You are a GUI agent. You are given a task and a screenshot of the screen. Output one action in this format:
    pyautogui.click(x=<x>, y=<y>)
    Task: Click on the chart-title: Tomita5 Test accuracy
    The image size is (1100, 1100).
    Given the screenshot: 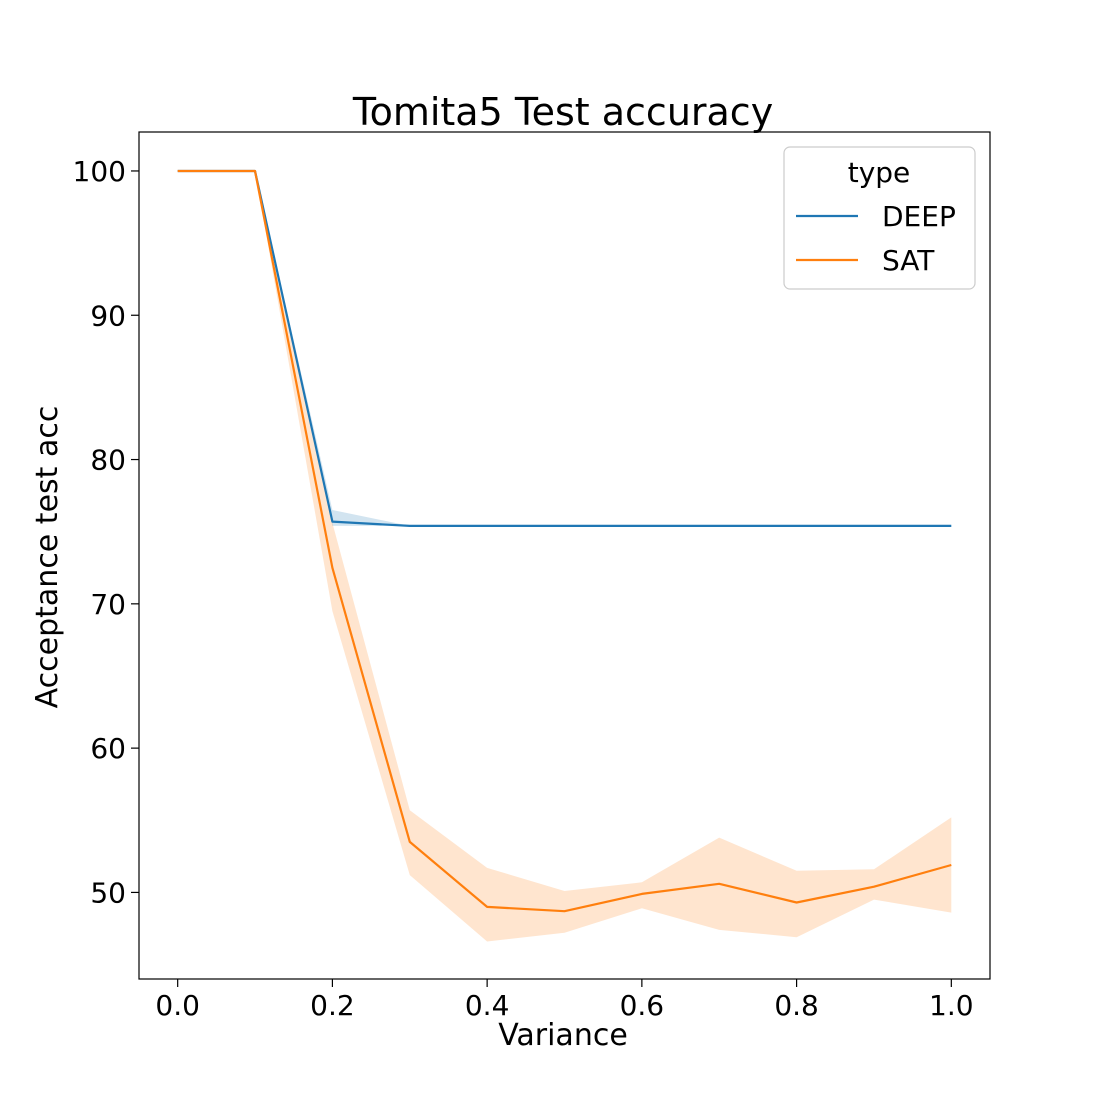 What is the action you would take?
    pyautogui.click(x=562, y=112)
    